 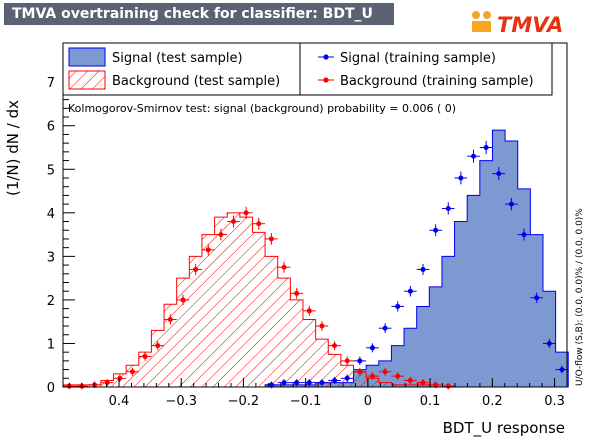 What do you see at coordinates (51, 170) in the screenshot?
I see `y-tick-label: 5` at bounding box center [51, 170].